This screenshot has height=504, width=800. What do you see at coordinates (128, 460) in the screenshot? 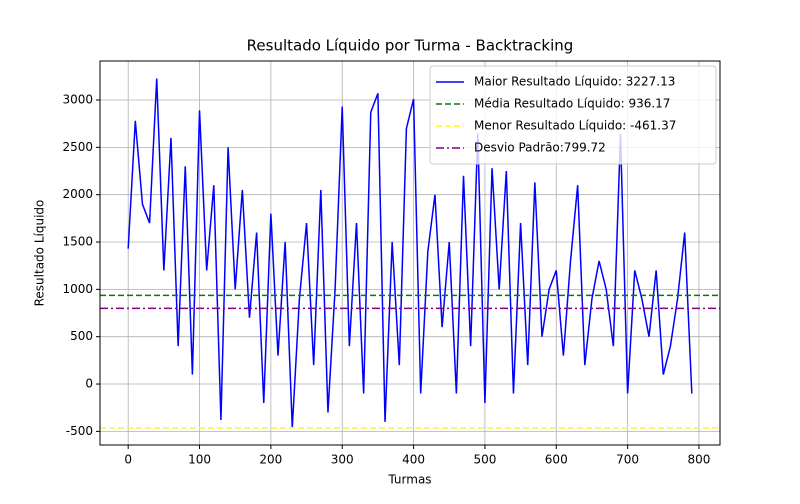
I see `x-tick-label: 0` at bounding box center [128, 460].